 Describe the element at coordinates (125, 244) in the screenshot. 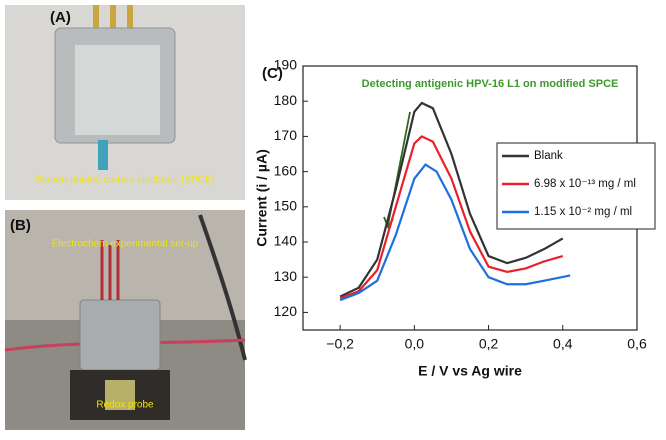

I see `caption: Electrochem experimental set-up` at that location.